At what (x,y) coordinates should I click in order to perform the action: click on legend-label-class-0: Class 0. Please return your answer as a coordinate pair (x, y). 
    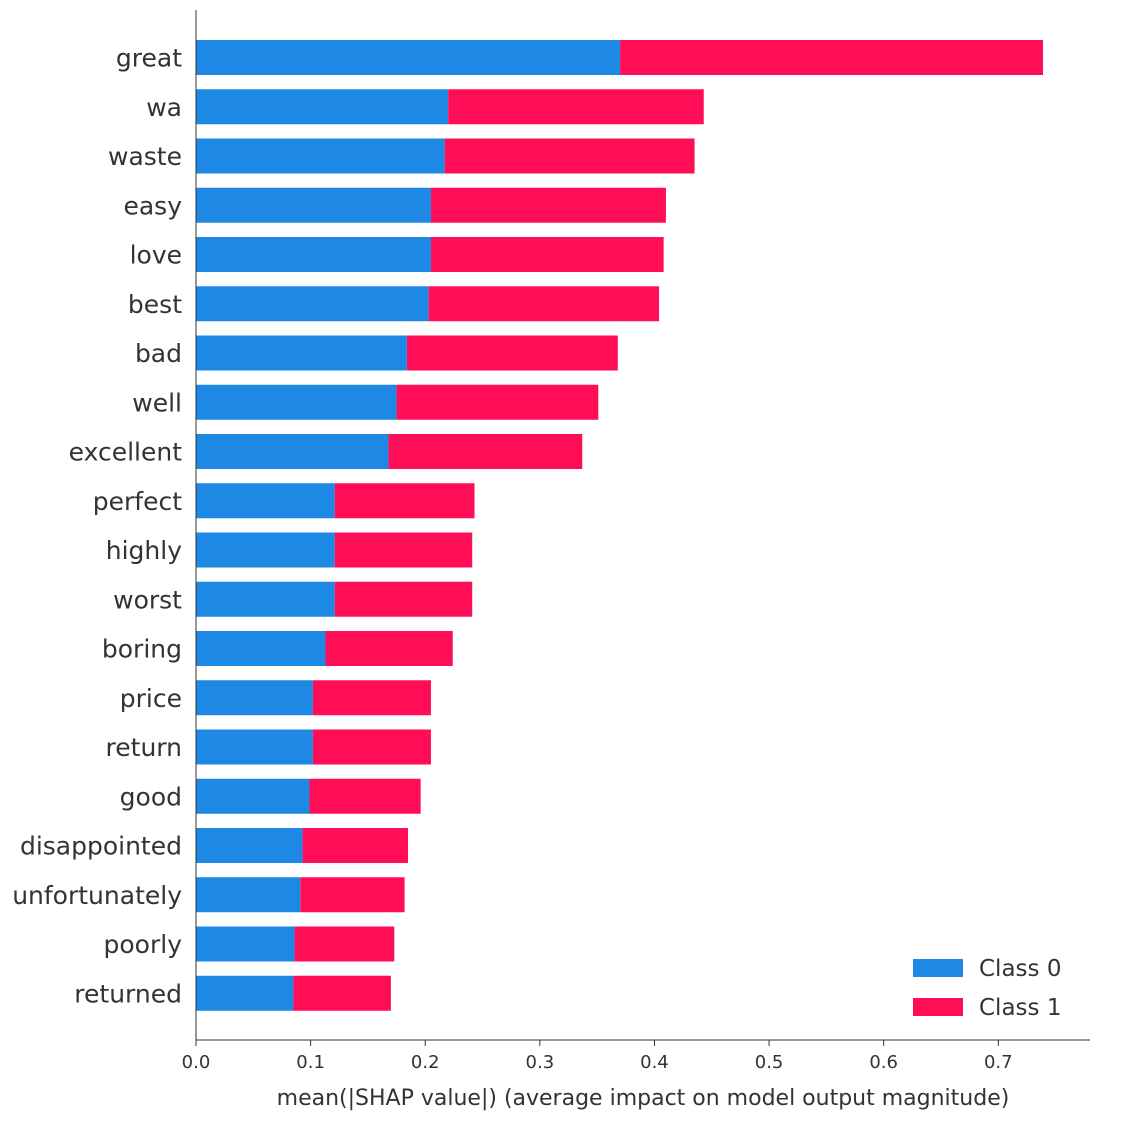
    Looking at the image, I should click on (1020, 969).